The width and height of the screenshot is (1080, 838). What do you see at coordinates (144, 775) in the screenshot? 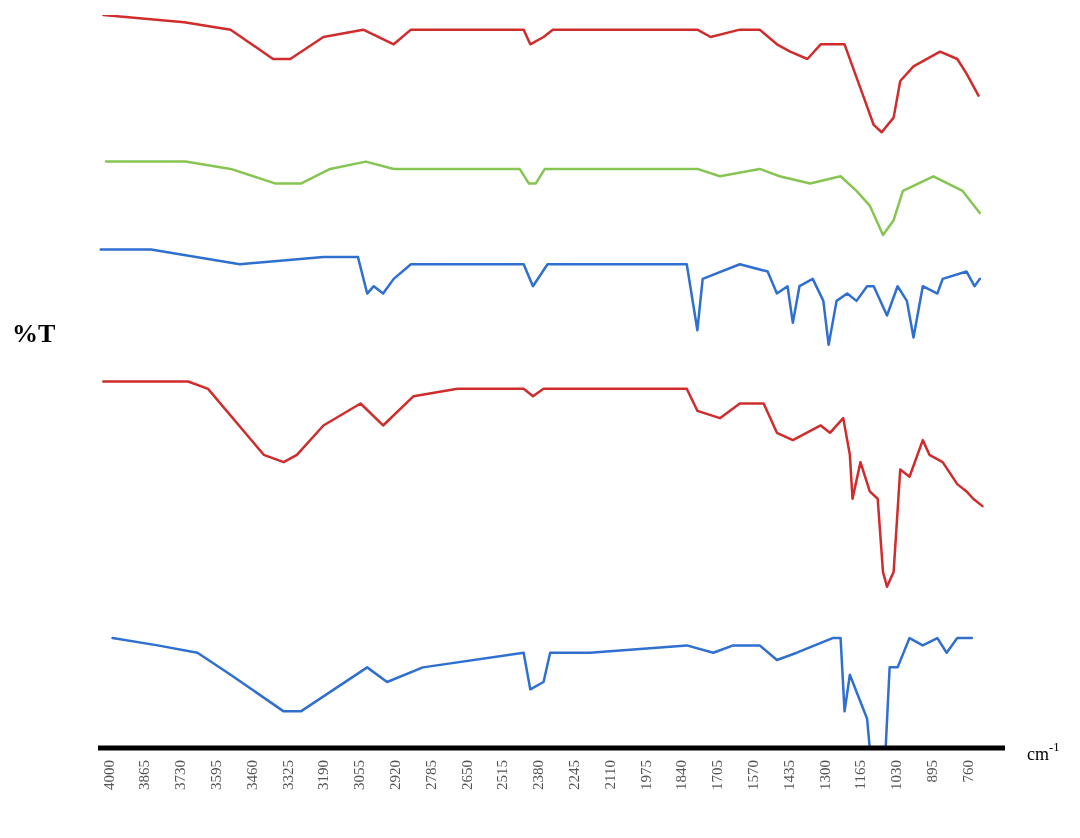
I see `x-tick-label: 3865` at bounding box center [144, 775].